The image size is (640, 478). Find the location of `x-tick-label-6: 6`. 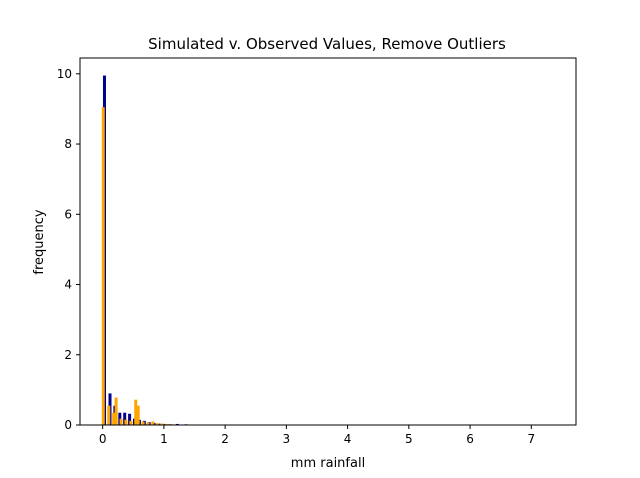

x-tick-label-6: 6 is located at coordinates (470, 439).